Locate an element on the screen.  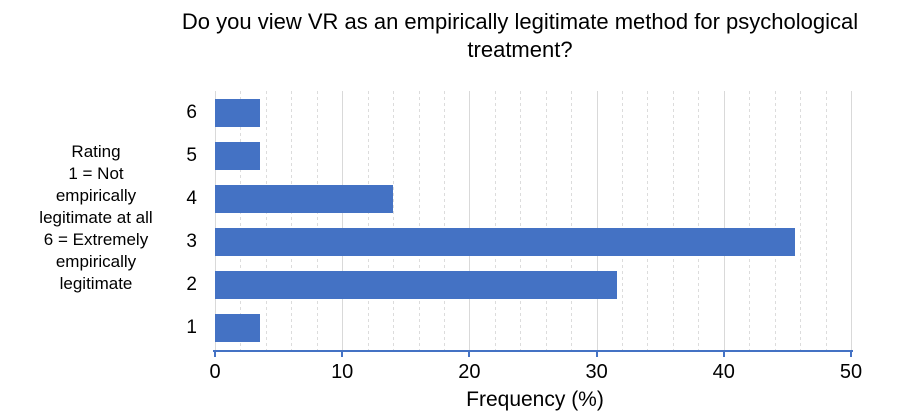
y-axis-label-line: Rating is located at coordinates (96, 151).